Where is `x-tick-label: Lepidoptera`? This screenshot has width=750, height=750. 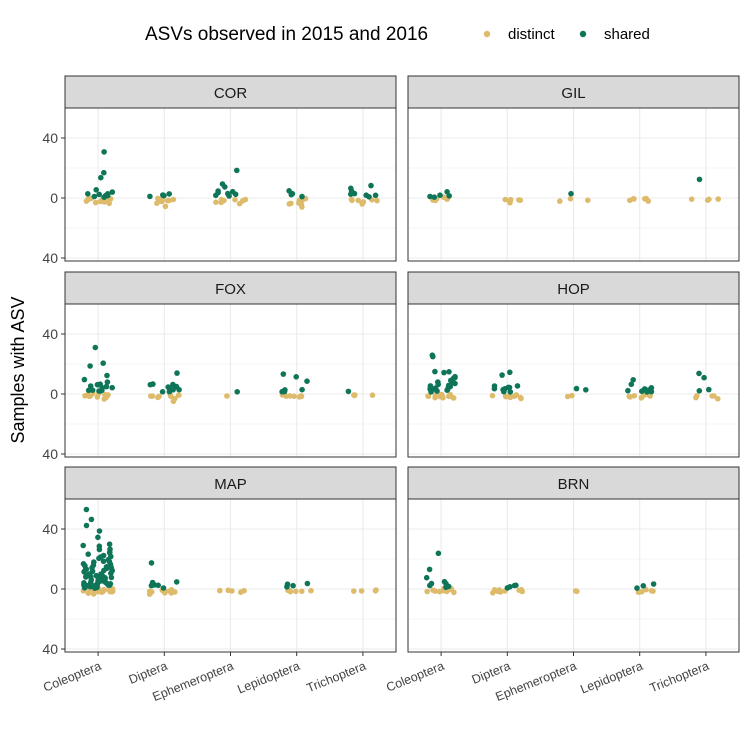 x-tick-label: Lepidoptera is located at coordinates (268, 678).